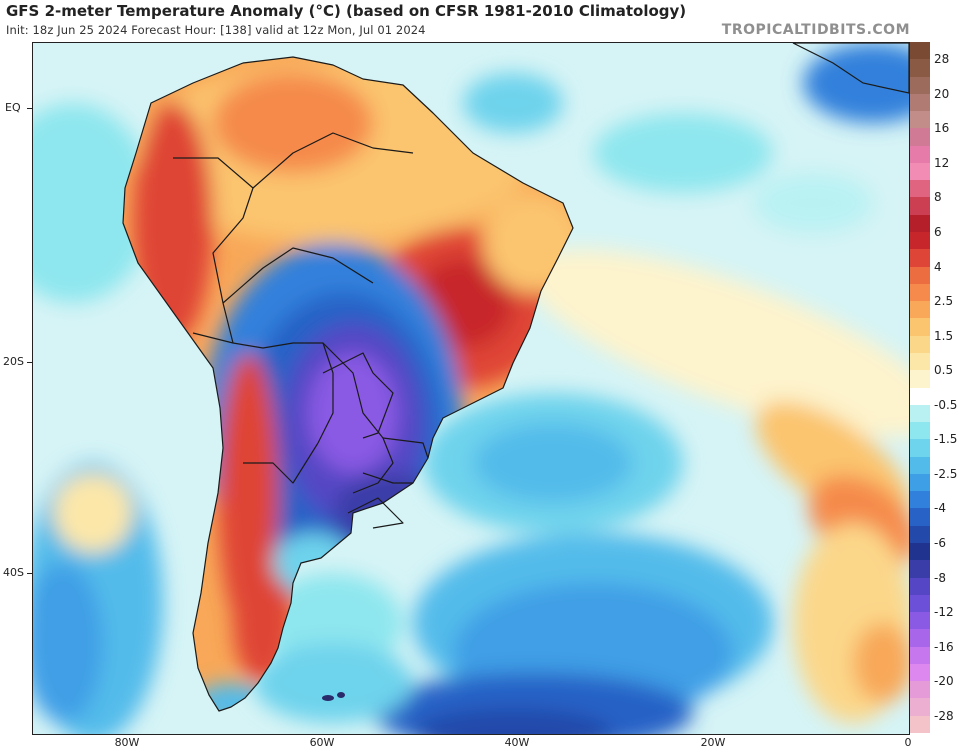  Describe the element at coordinates (333, 683) in the screenshot. I see `shelf-cool` at that location.